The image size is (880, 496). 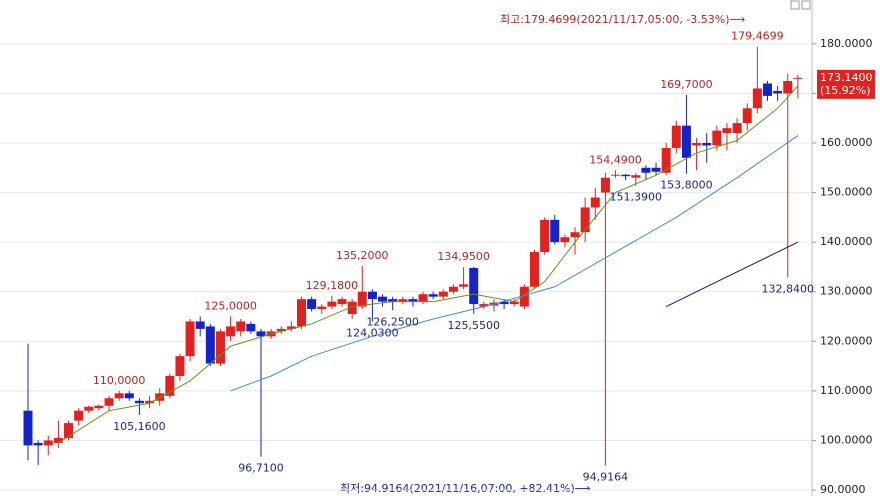 I want to click on price-annotation: 124,0300, so click(x=372, y=332).